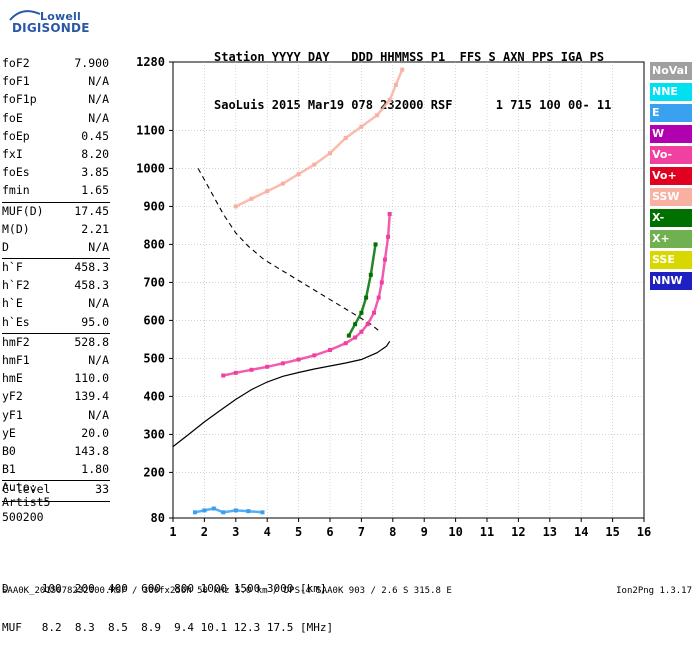  What do you see at coordinates (57, 269) in the screenshot?
I see `param-row-hf: h`F 458.3` at bounding box center [57, 269].